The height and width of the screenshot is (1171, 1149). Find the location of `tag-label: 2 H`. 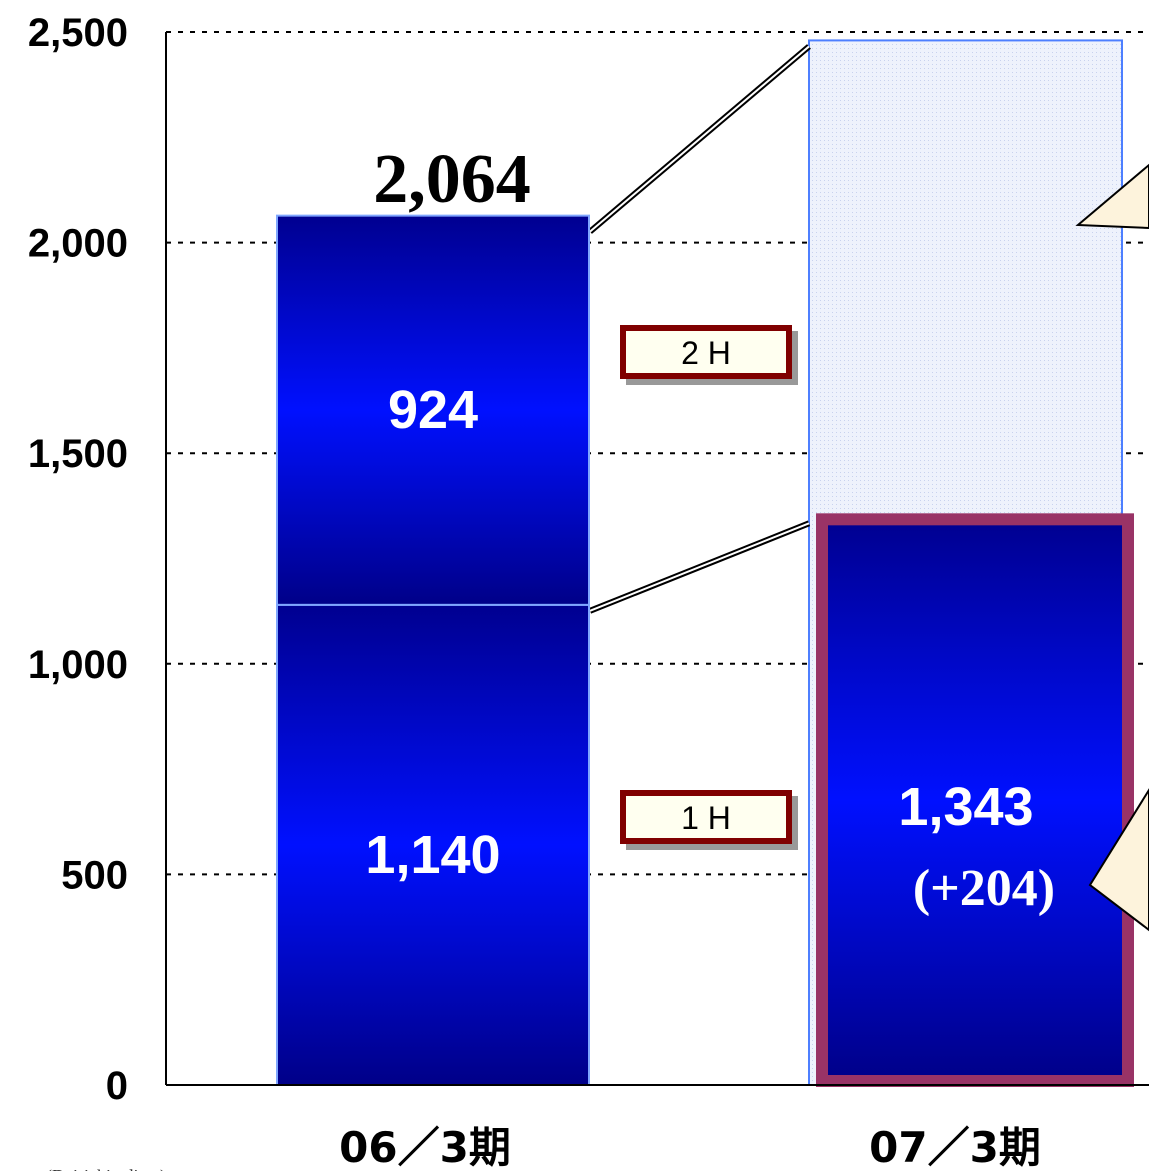

tag-label: 2 H is located at coordinates (706, 353).